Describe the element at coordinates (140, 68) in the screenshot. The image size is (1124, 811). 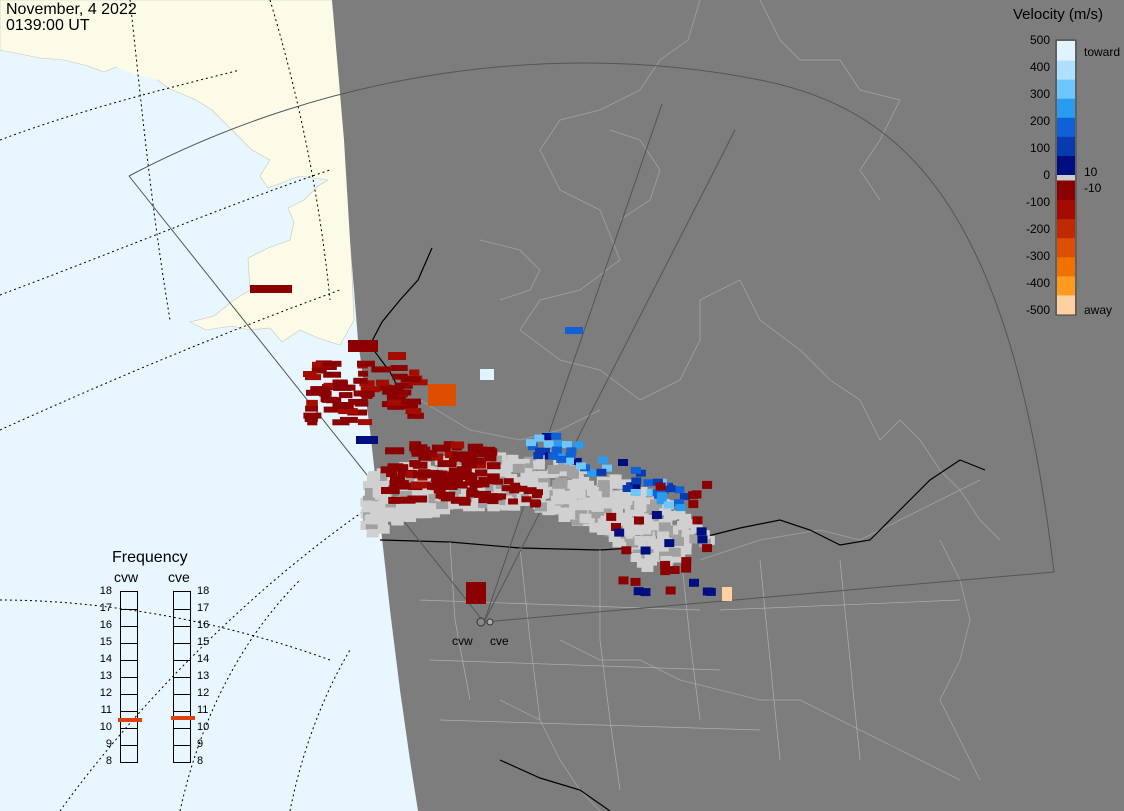
I see `island-small` at that location.